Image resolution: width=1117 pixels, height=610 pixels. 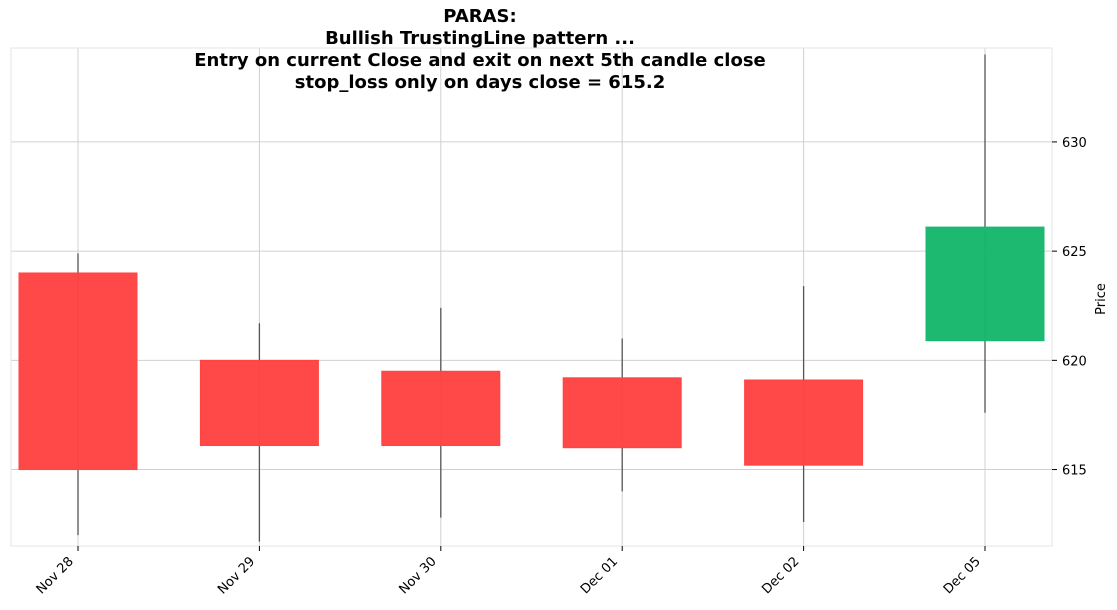 I want to click on y-tick-label: 630, so click(x=1074, y=143).